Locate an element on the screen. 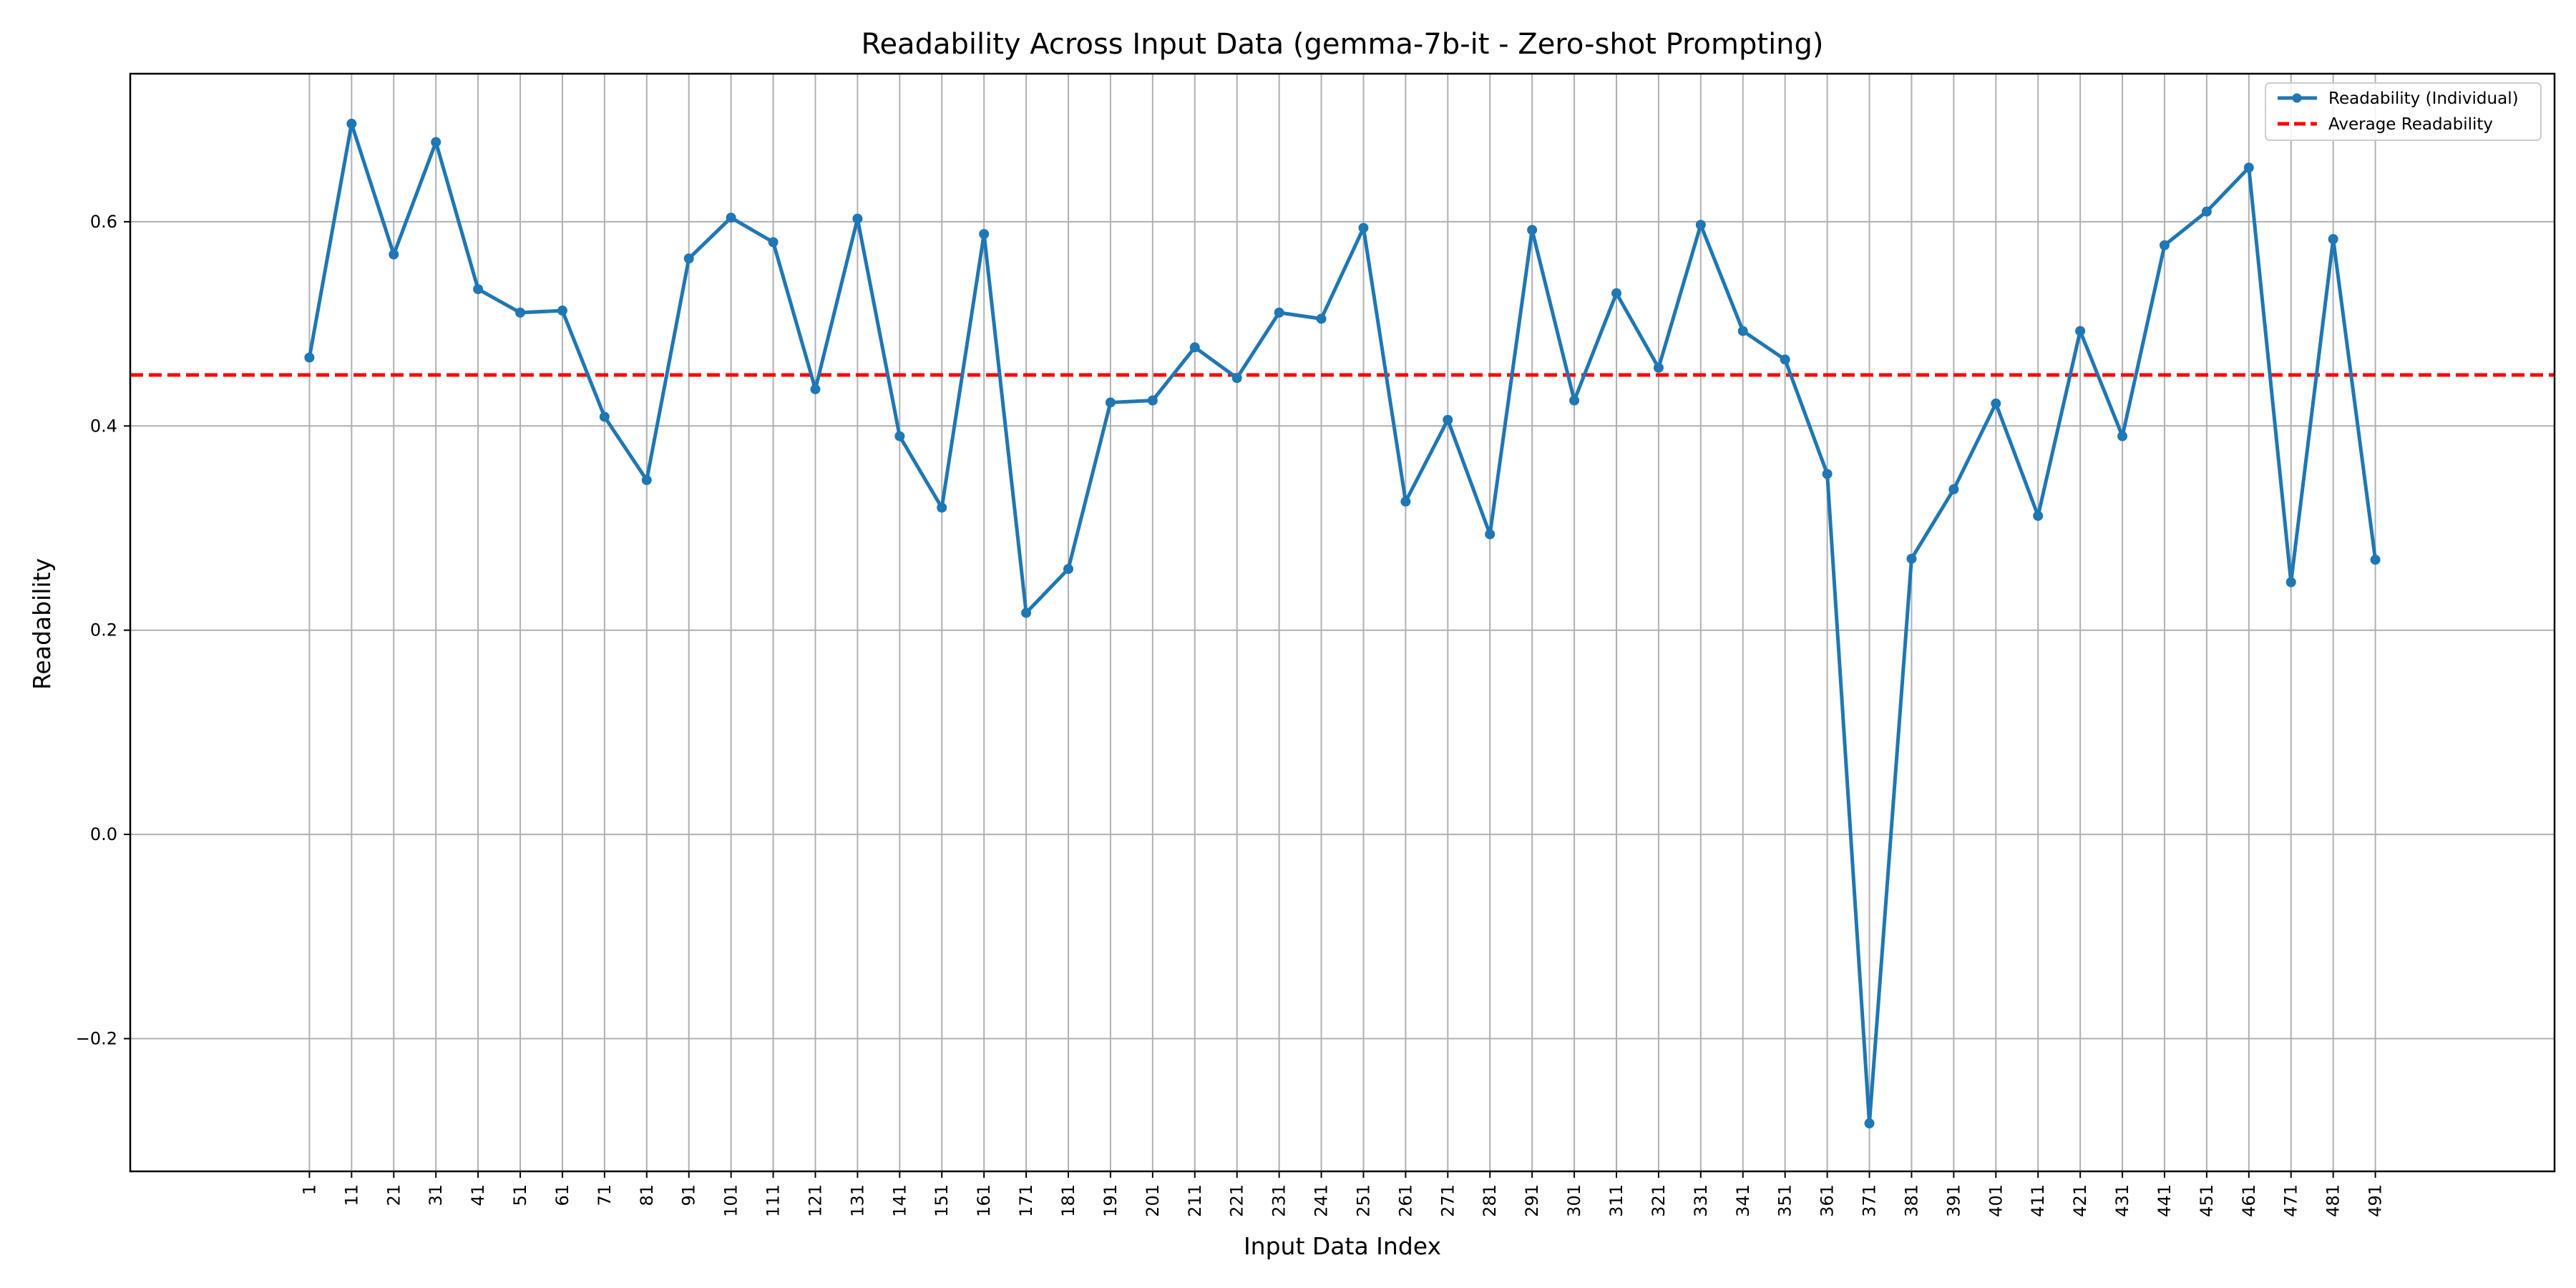 The image size is (2576, 1288). x-tick-label: 21 is located at coordinates (394, 1195).